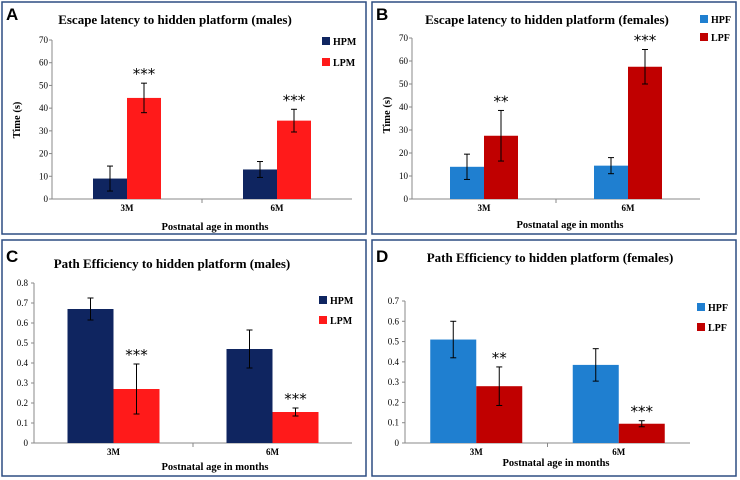  Describe the element at coordinates (12, 14) in the screenshot. I see `panel-a-label: A` at that location.